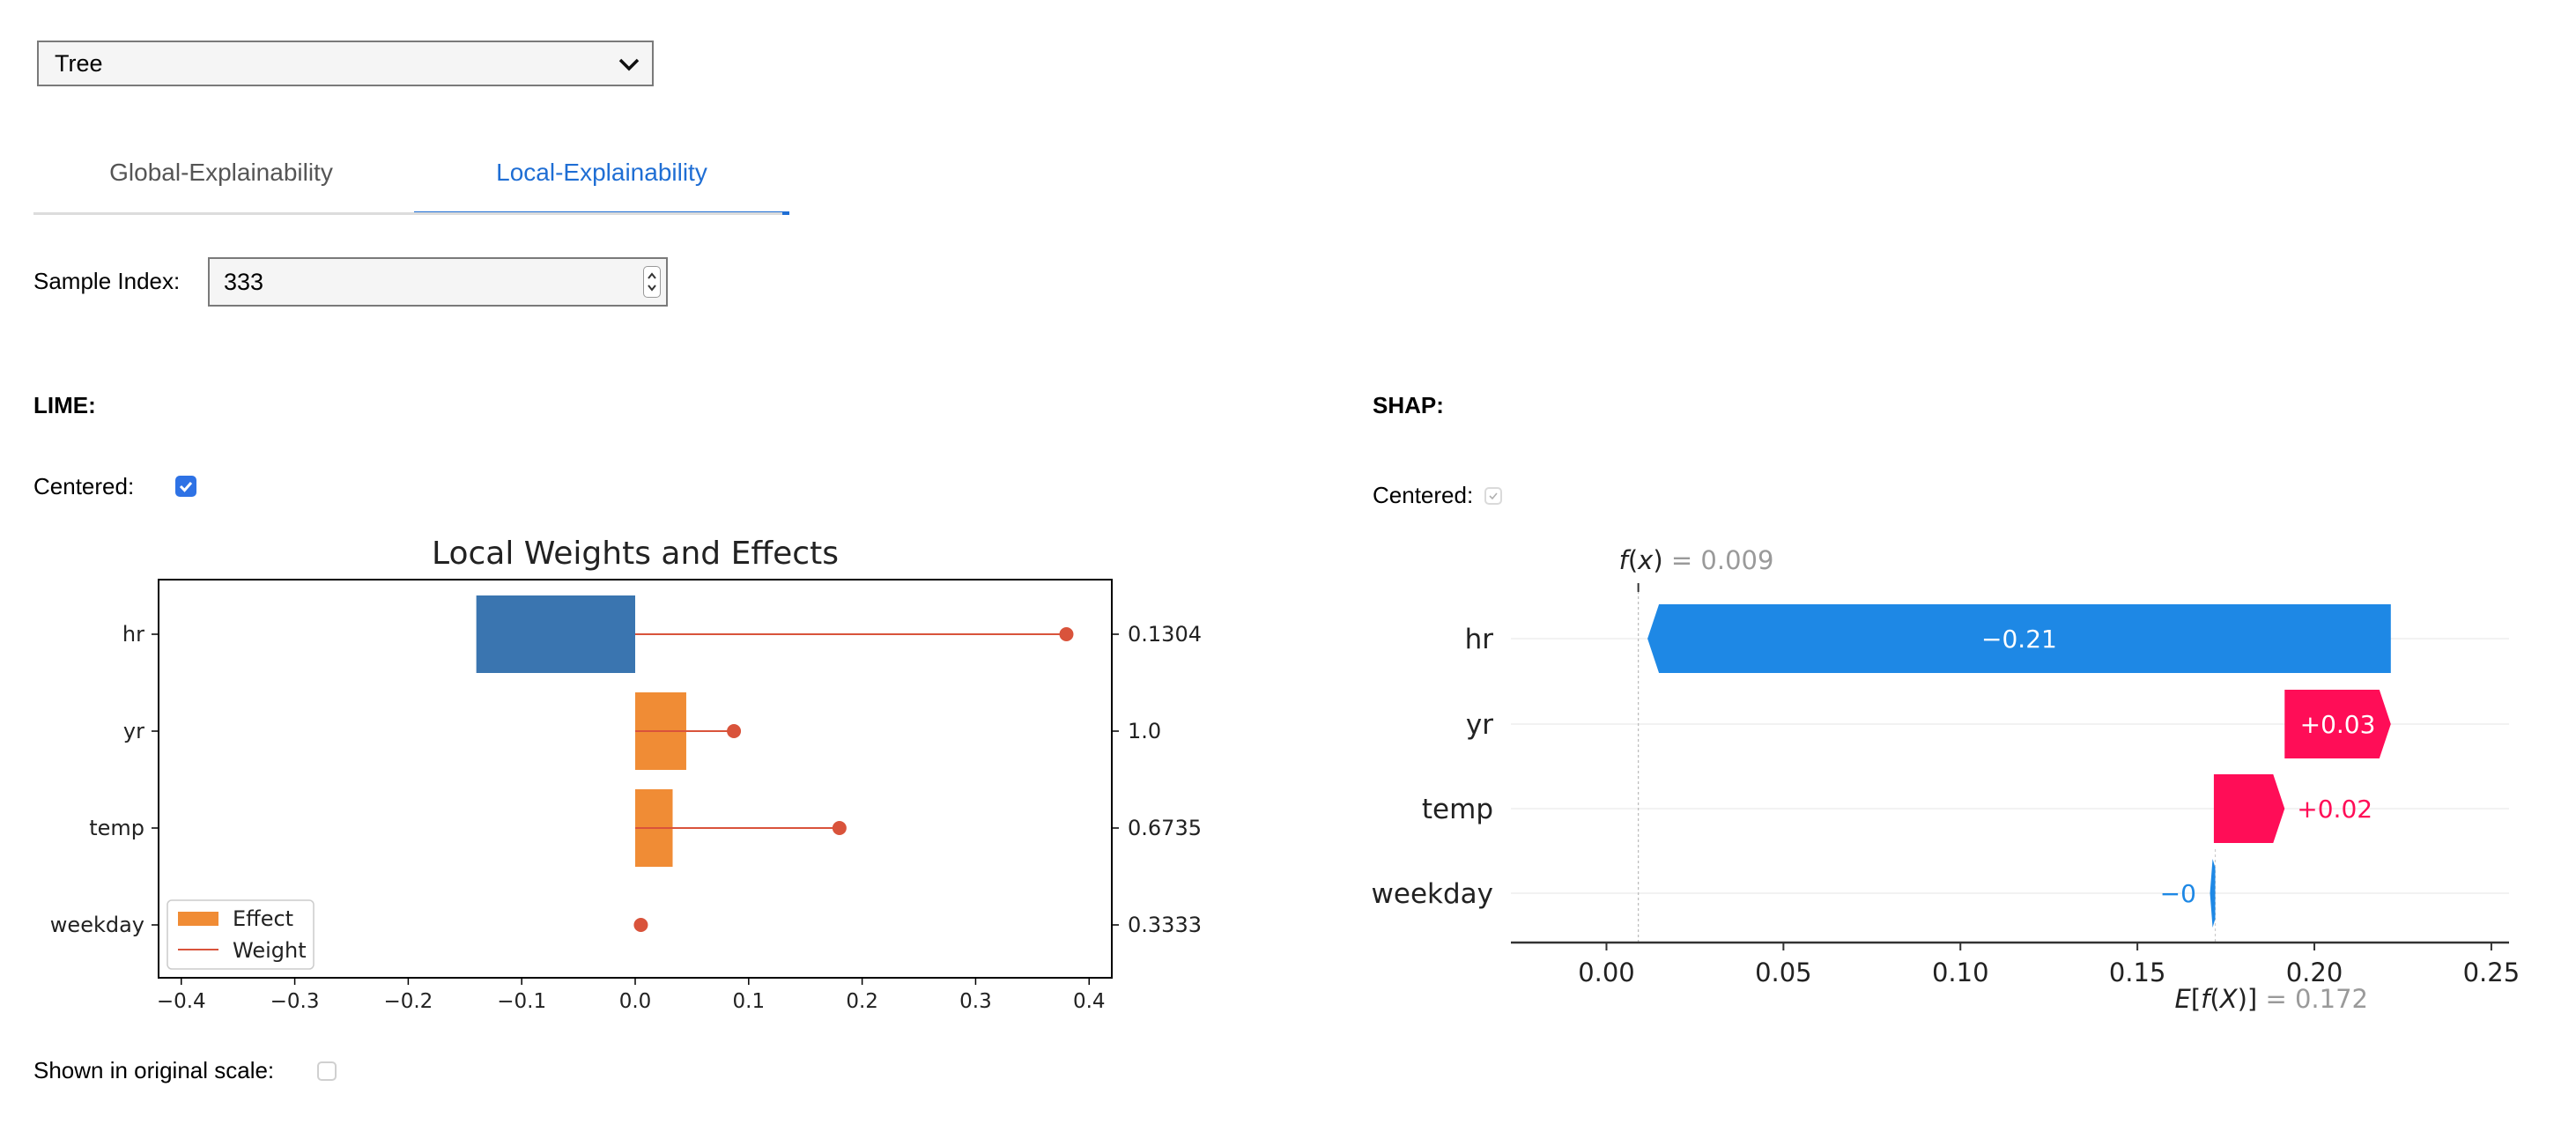 This screenshot has width=2576, height=1124. I want to click on sample-index-value: 333, so click(244, 281).